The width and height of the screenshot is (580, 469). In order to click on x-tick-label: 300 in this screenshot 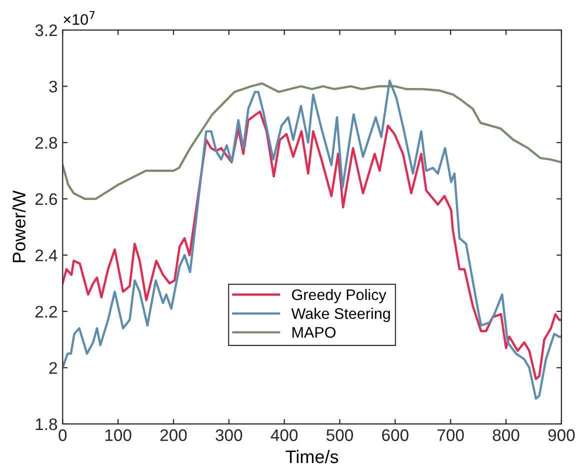, I will do `click(229, 435)`.